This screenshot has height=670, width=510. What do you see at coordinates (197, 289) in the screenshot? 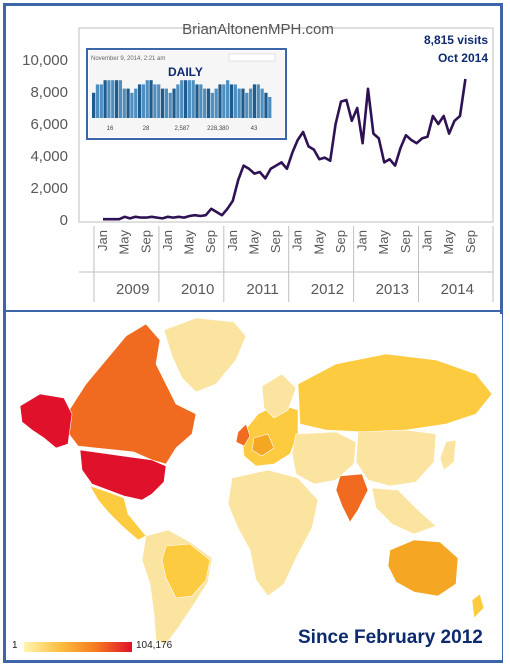
I see `year-label: 2010` at bounding box center [197, 289].